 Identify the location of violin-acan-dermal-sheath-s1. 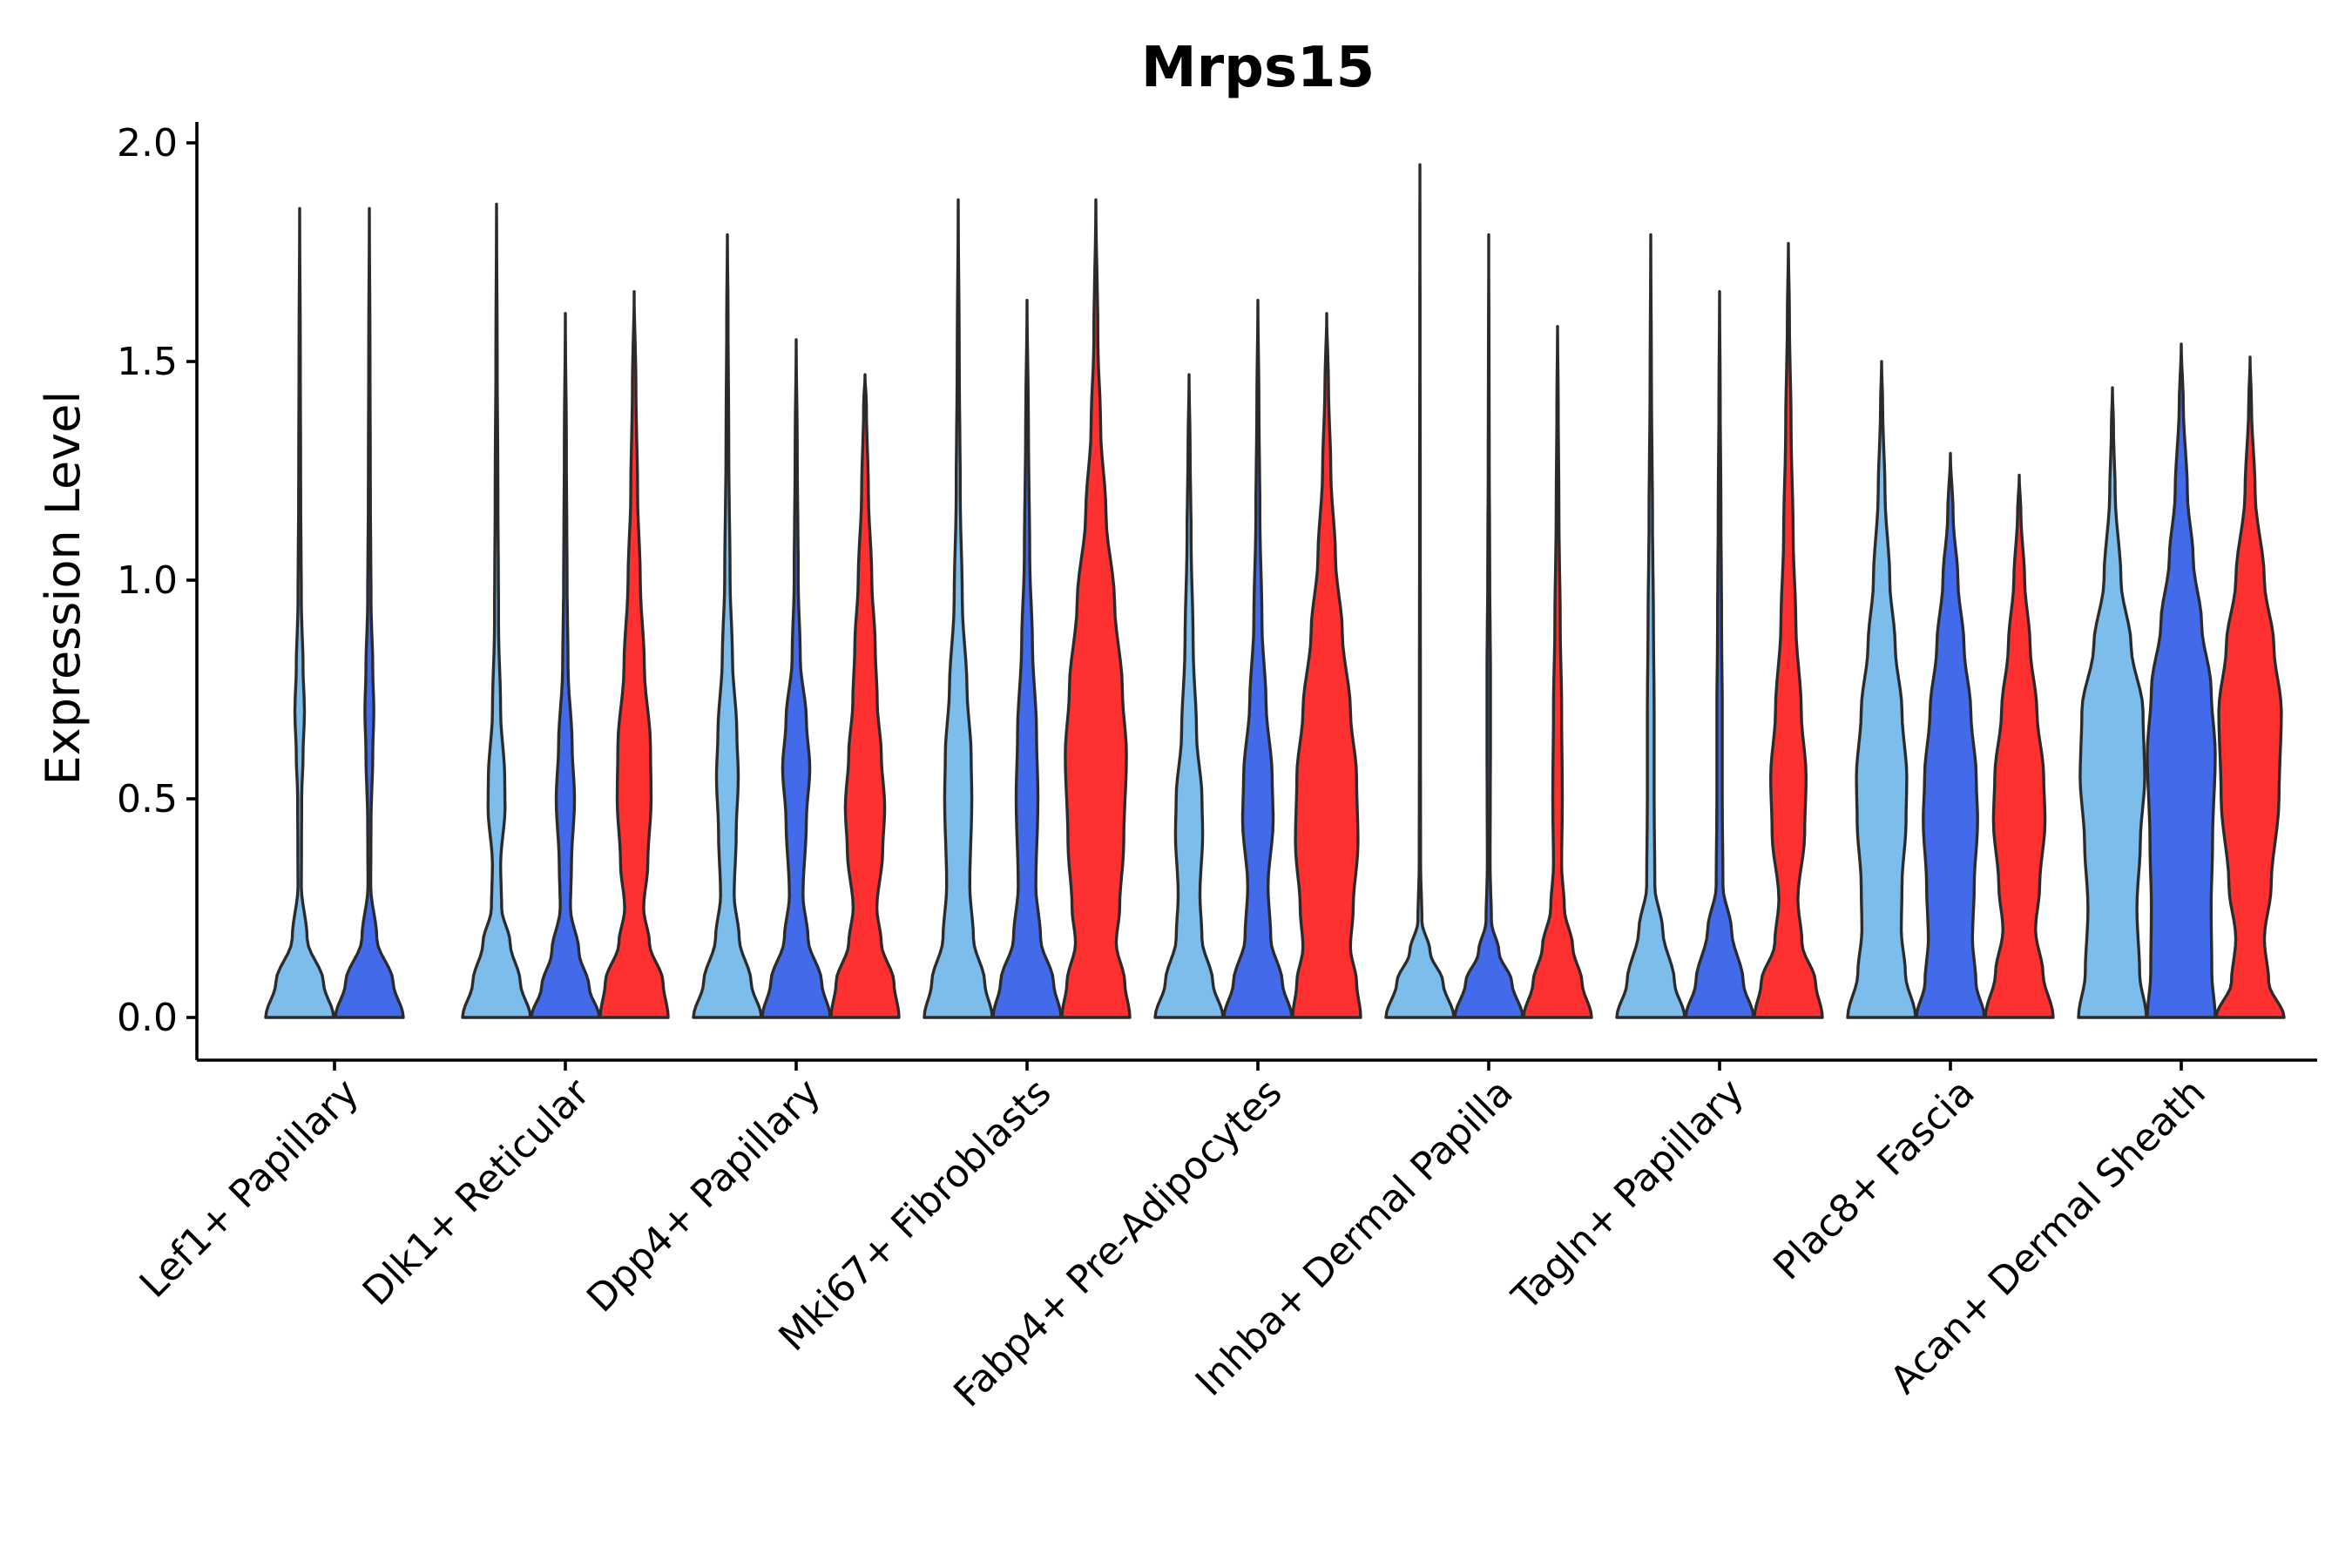
(2112, 702).